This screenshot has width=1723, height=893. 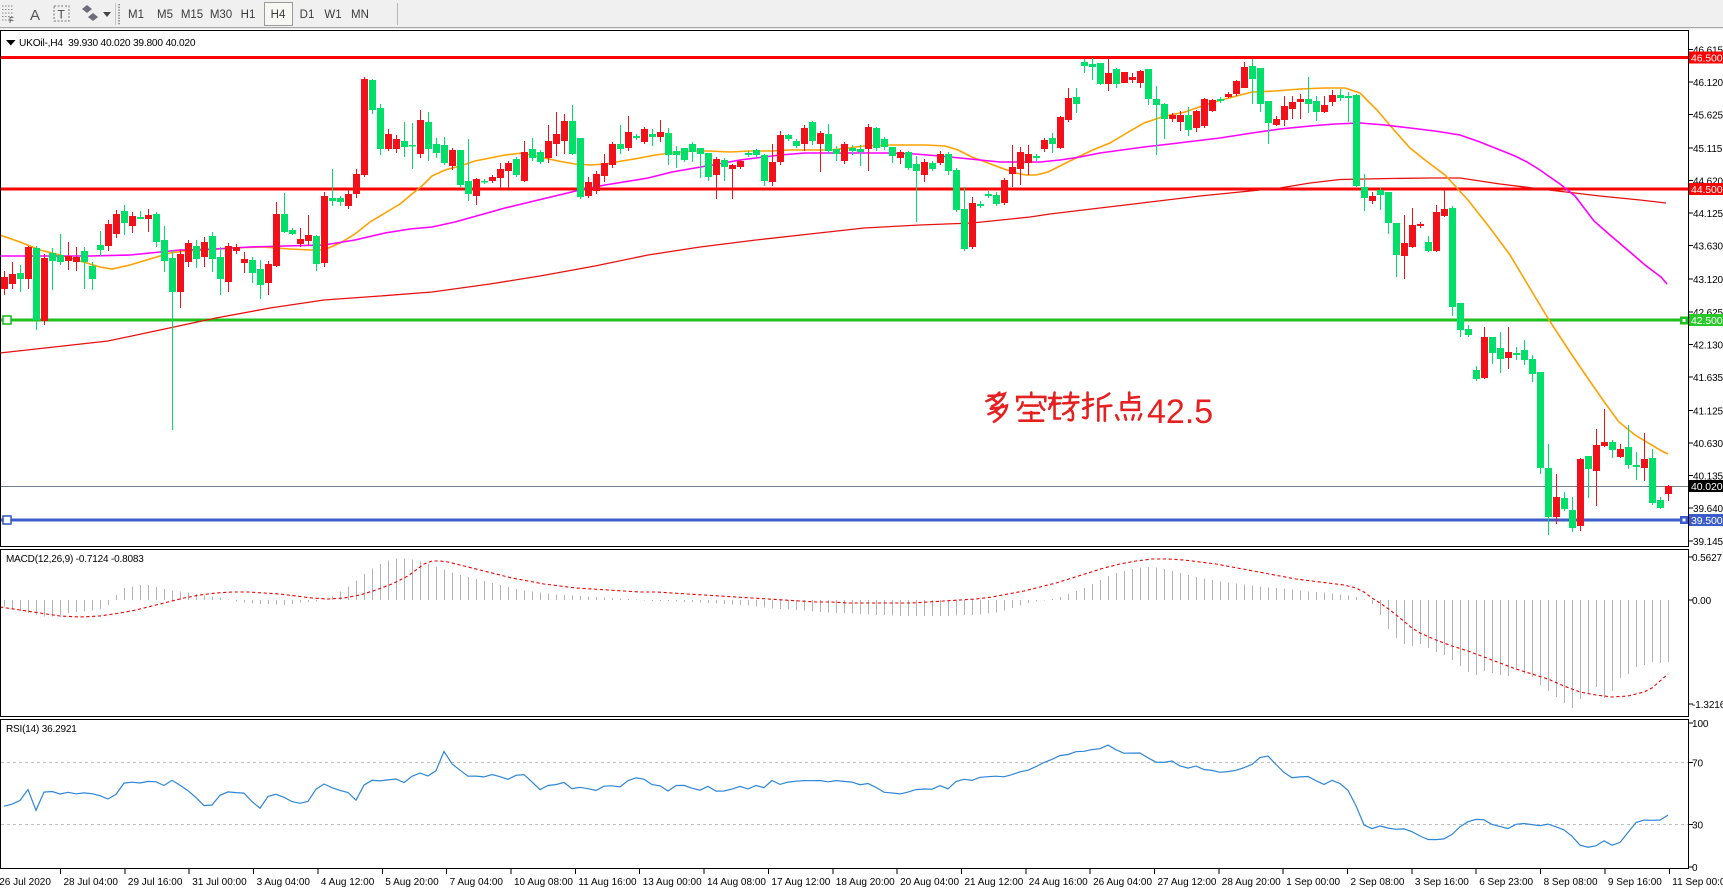 I want to click on svg-text: 9 Sep 16:00, so click(x=1635, y=882).